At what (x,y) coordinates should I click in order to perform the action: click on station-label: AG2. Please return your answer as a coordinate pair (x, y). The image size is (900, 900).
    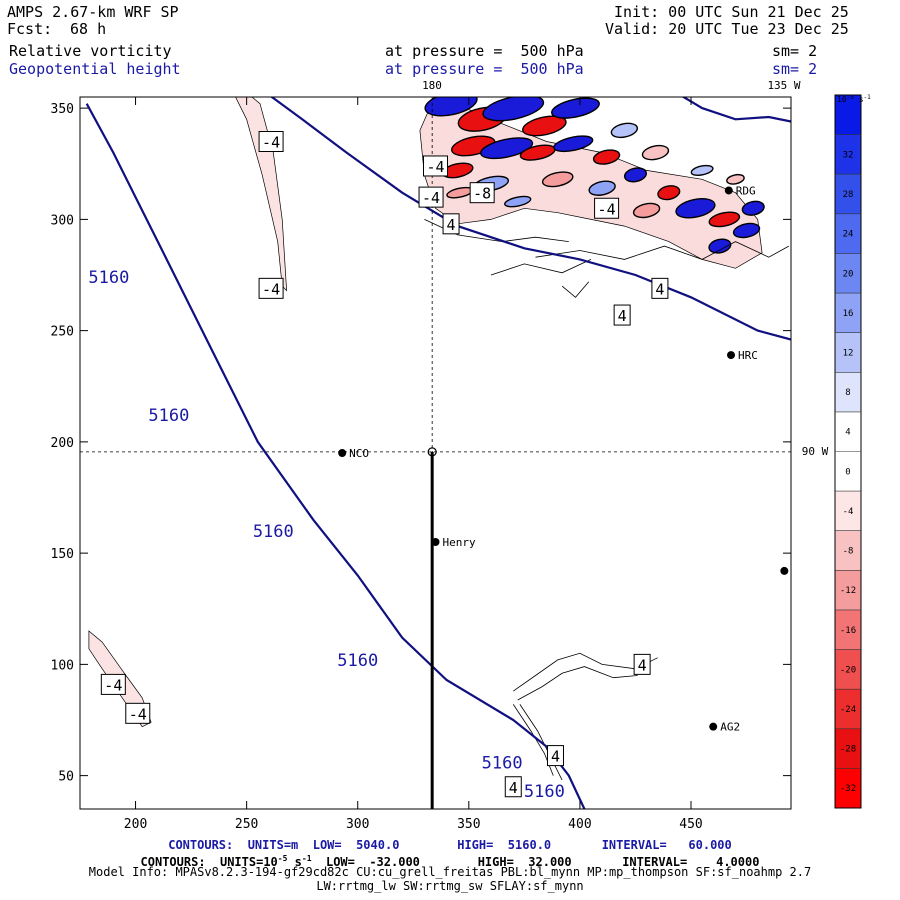
    Looking at the image, I should click on (730, 727).